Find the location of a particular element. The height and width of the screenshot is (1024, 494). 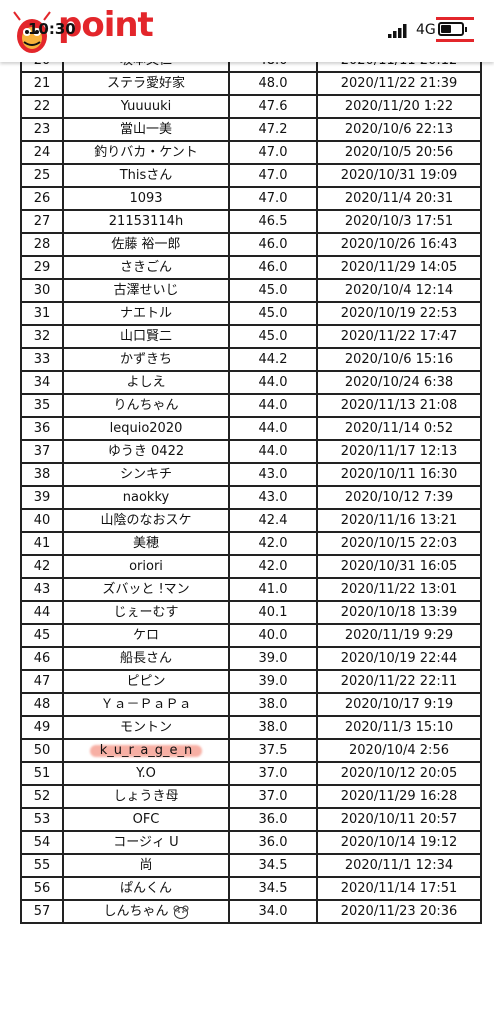

ranking-row: 25 Thisさん 47.0 2020/10/31 19:09 is located at coordinates (251, 175).